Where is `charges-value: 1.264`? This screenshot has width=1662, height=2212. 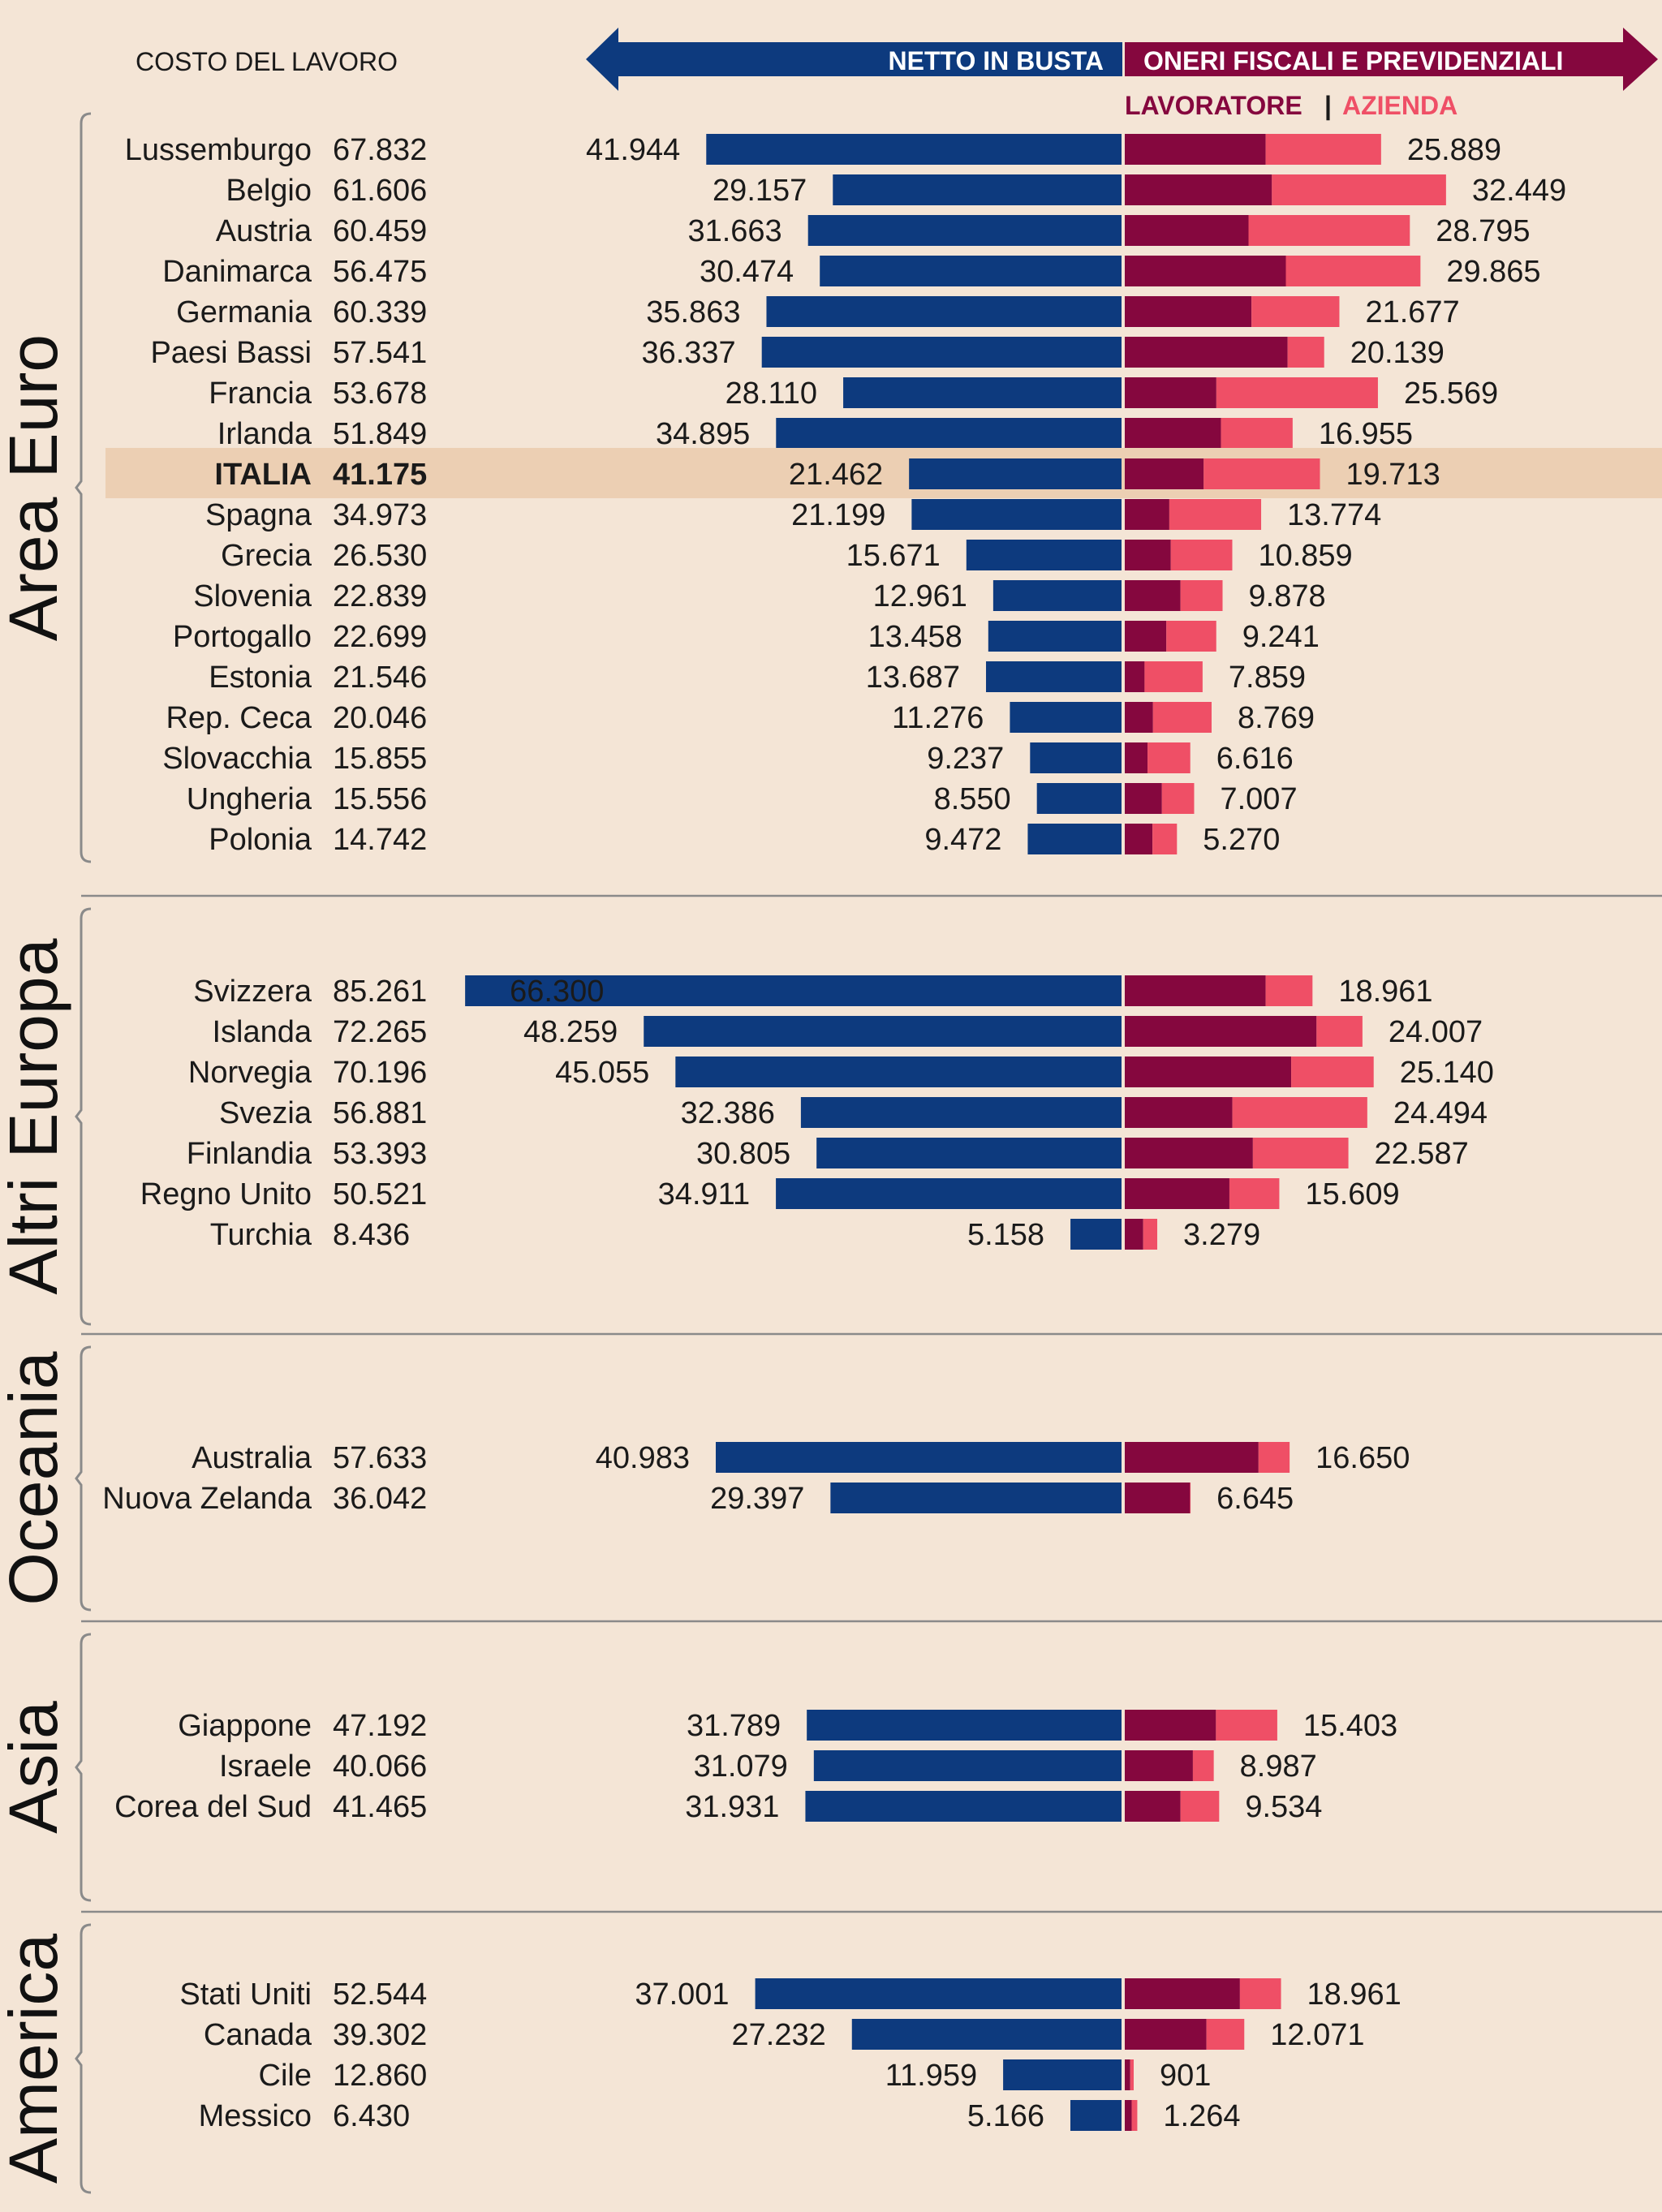
charges-value: 1.264 is located at coordinates (1201, 2116).